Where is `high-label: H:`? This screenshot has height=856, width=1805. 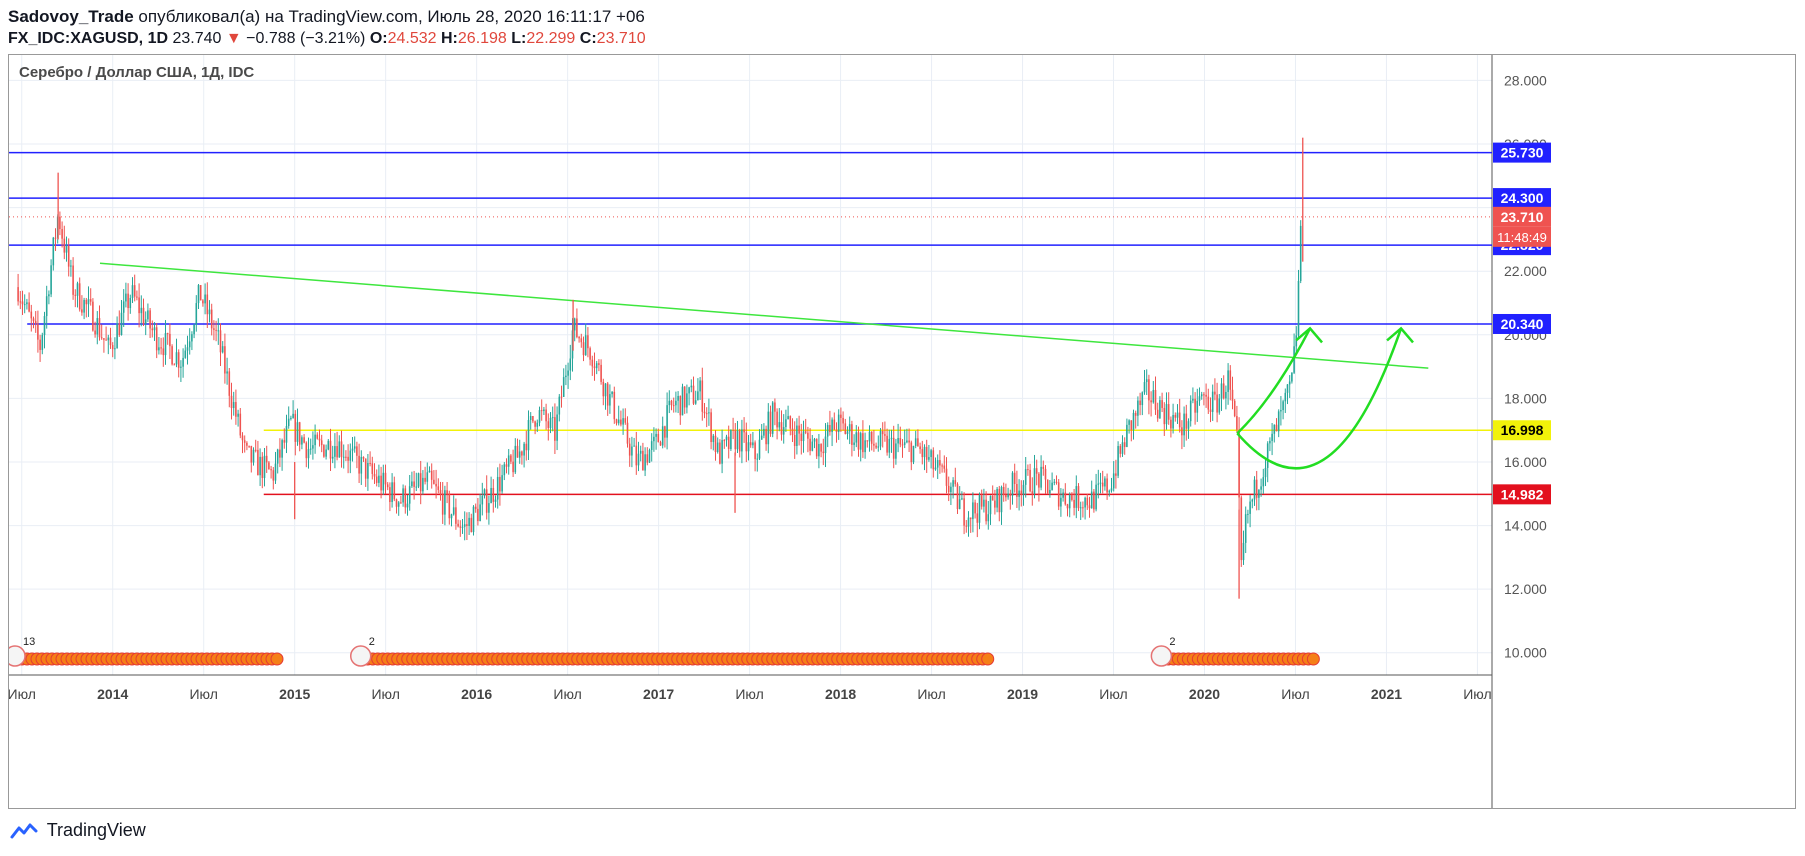
high-label: H: is located at coordinates (449, 38).